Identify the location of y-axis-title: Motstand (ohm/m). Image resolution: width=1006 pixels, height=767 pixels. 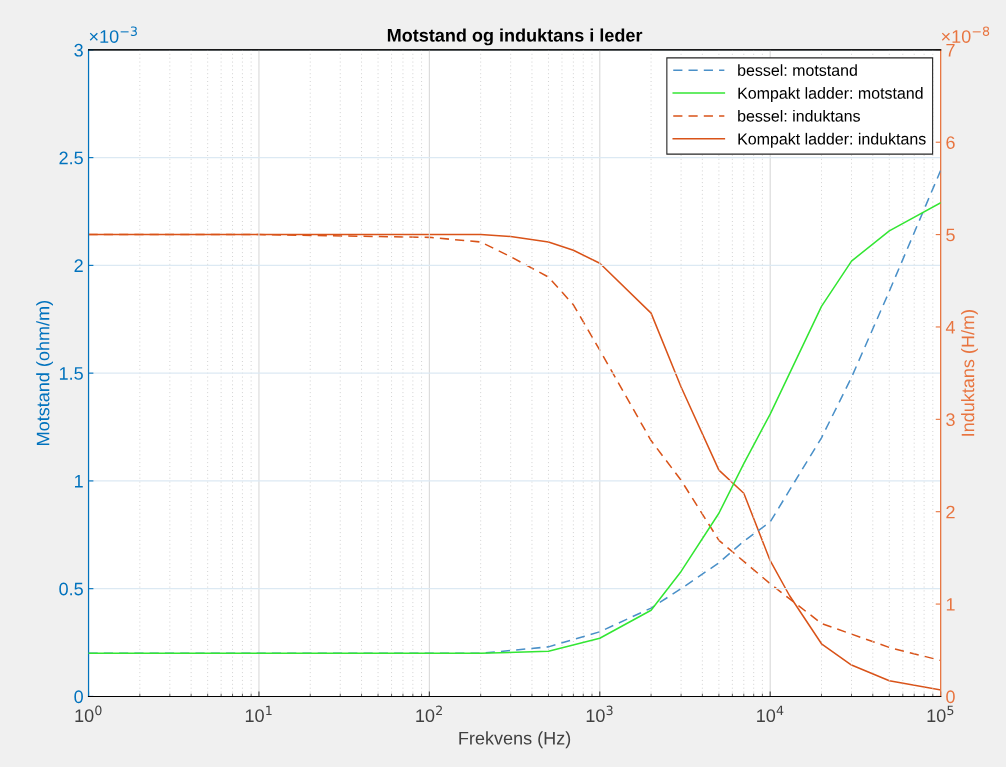
(45, 373).